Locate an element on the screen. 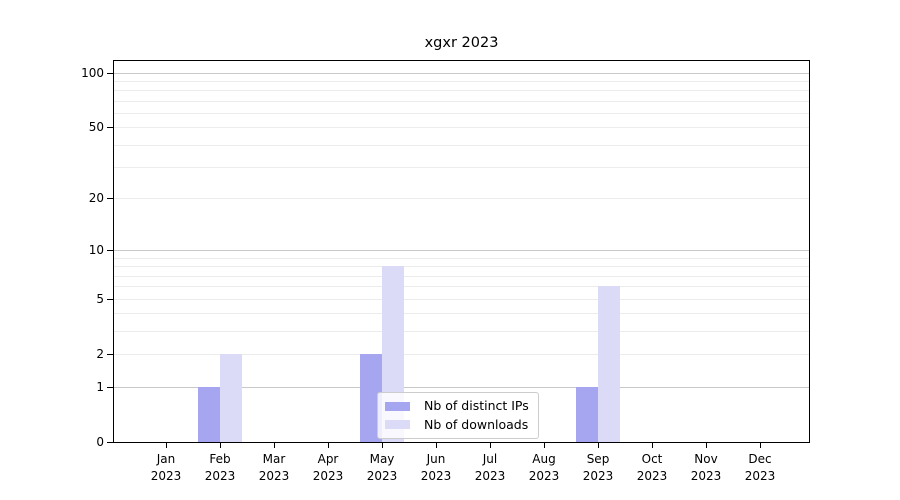  x-axis-tick-label: May 2023 is located at coordinates (382, 467).